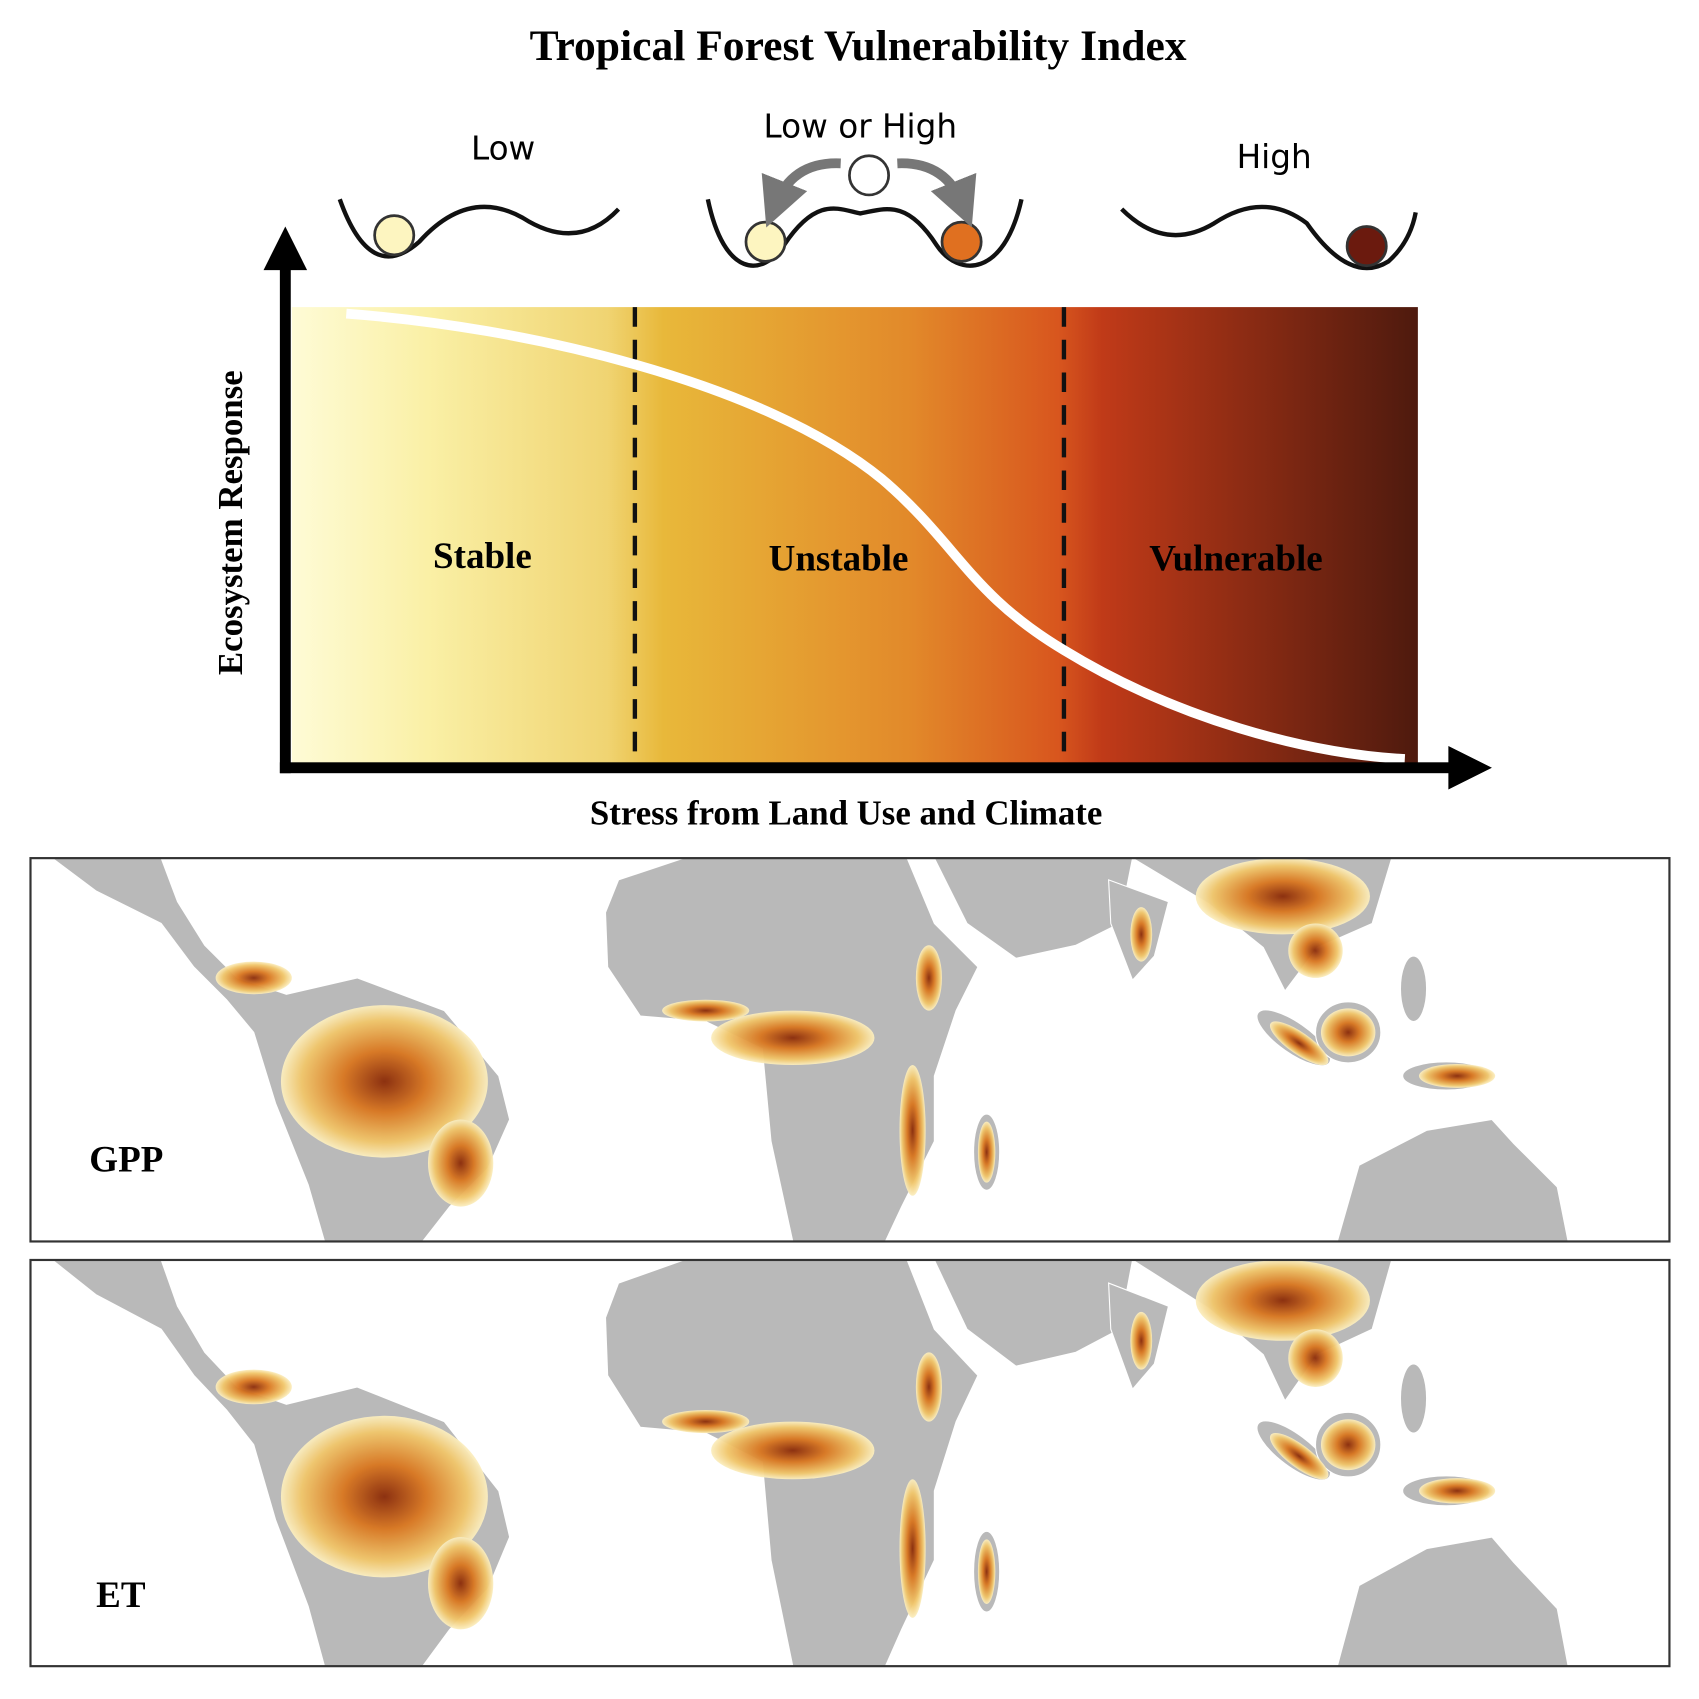 This screenshot has width=1699, height=1699. Describe the element at coordinates (482, 556) in the screenshot. I see `zone-label: Stable` at that location.